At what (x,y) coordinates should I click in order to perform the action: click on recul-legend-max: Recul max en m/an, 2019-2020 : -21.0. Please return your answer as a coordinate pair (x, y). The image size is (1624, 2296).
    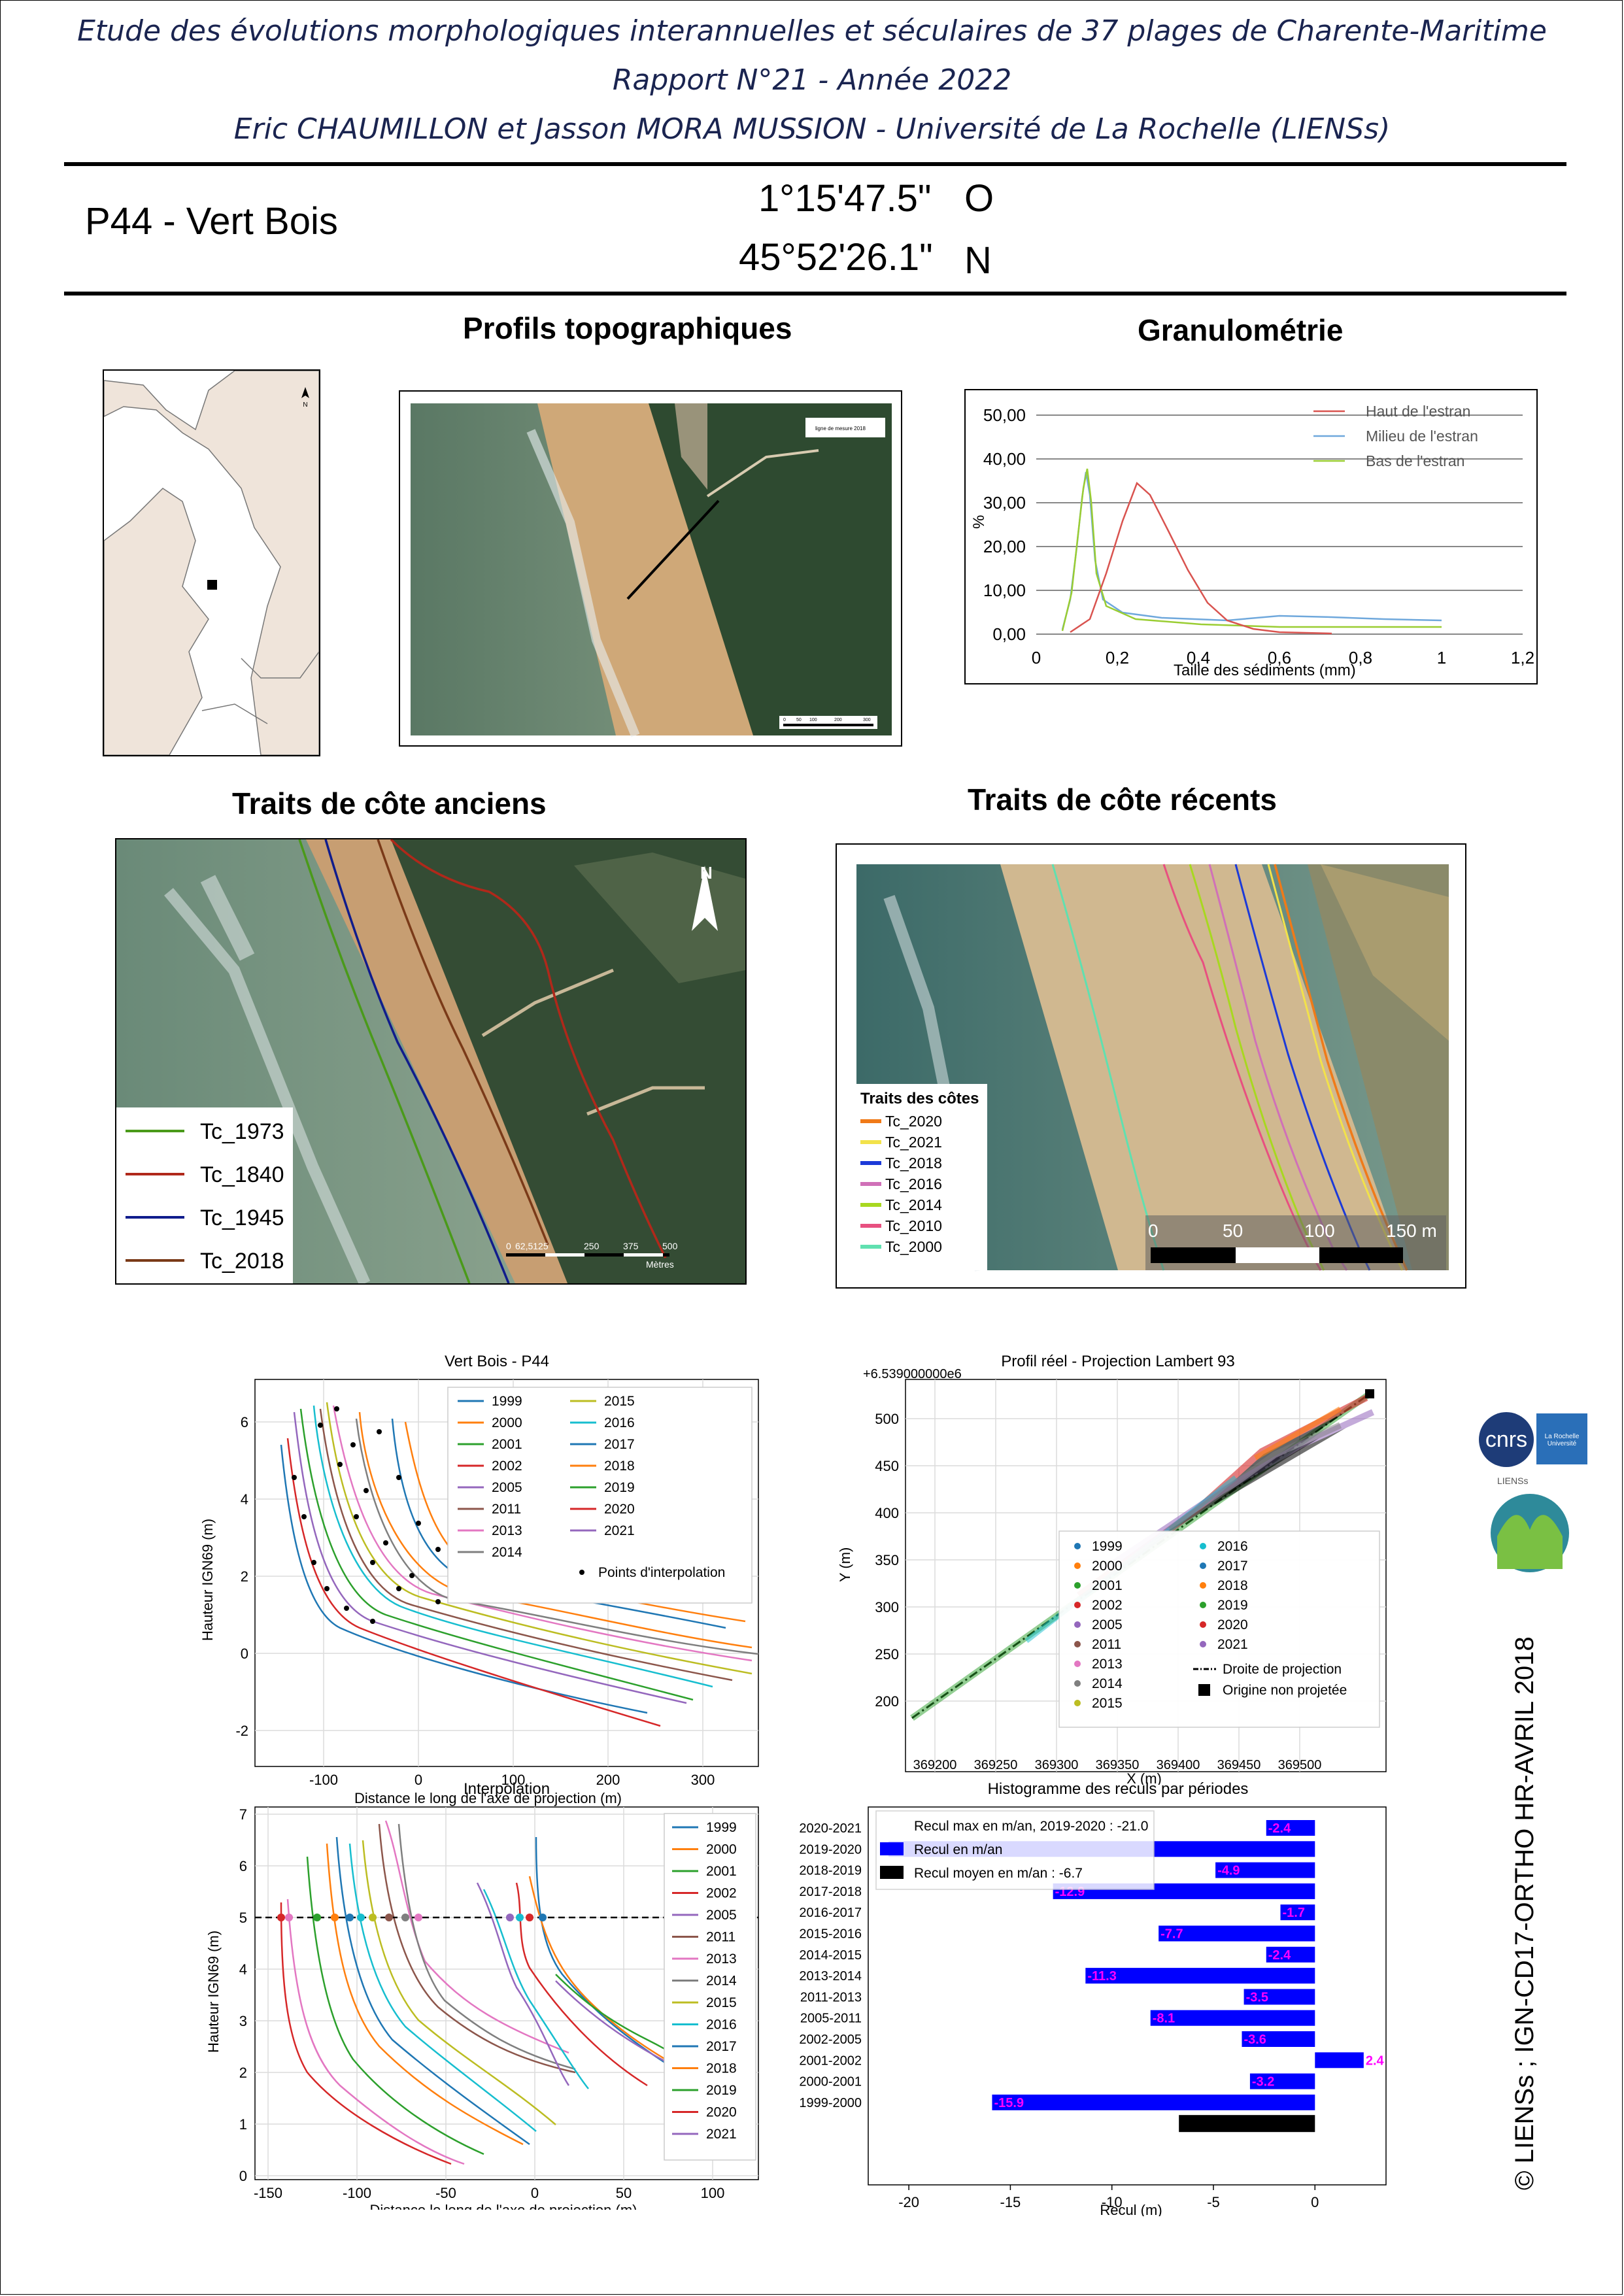
    Looking at the image, I should click on (1031, 1827).